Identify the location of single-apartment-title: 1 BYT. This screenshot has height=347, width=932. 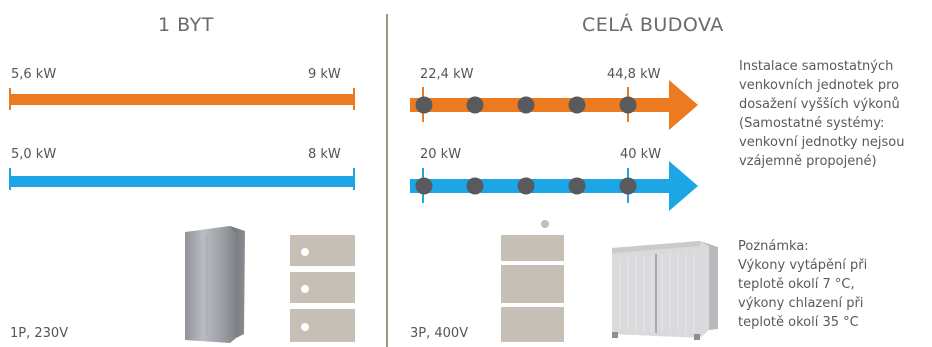
(186, 25).